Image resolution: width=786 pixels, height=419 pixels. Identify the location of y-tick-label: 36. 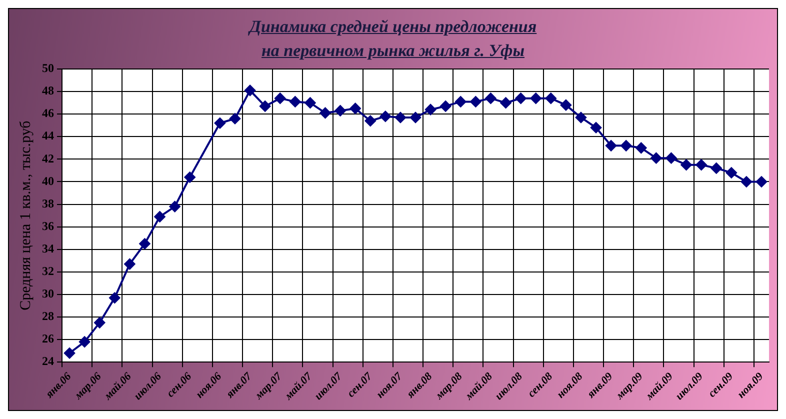
(48, 225).